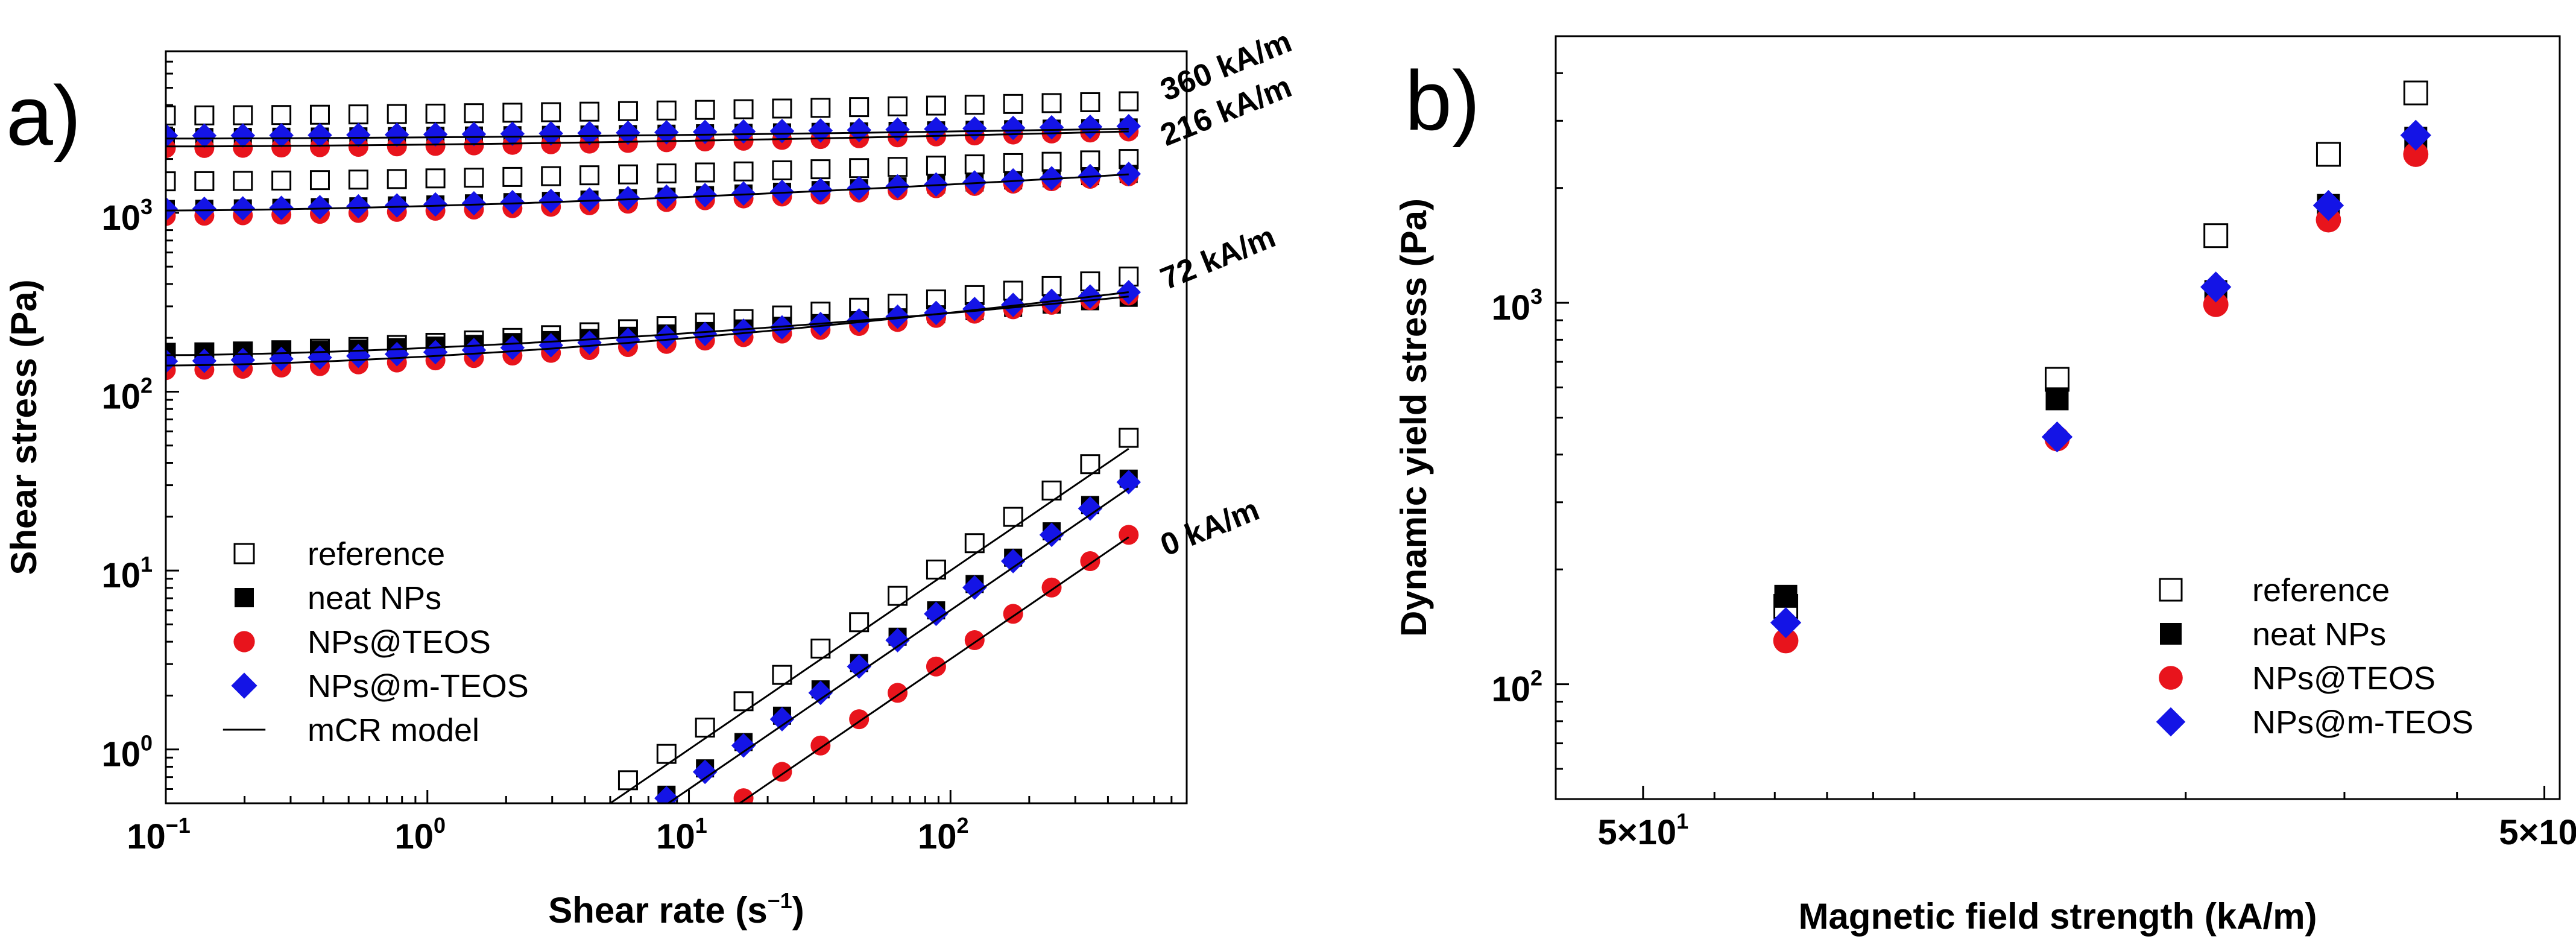  What do you see at coordinates (1442, 100) in the screenshot?
I see `panel-label: b)` at bounding box center [1442, 100].